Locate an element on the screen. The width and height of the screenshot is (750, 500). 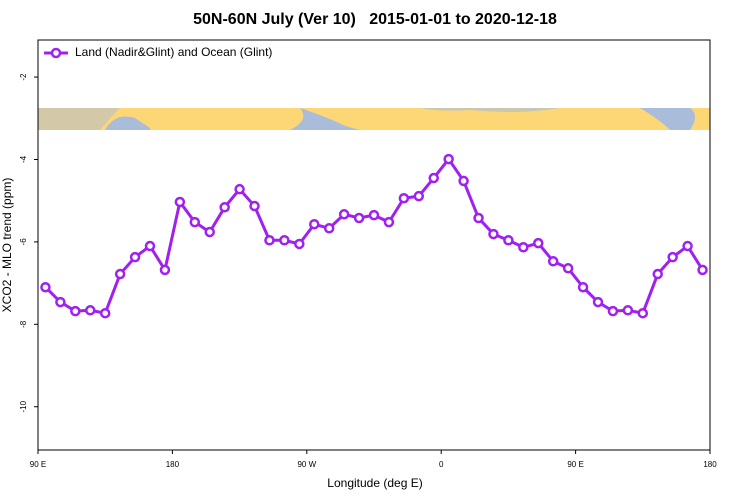
y-tick-label: -2 is located at coordinates (23, 77).